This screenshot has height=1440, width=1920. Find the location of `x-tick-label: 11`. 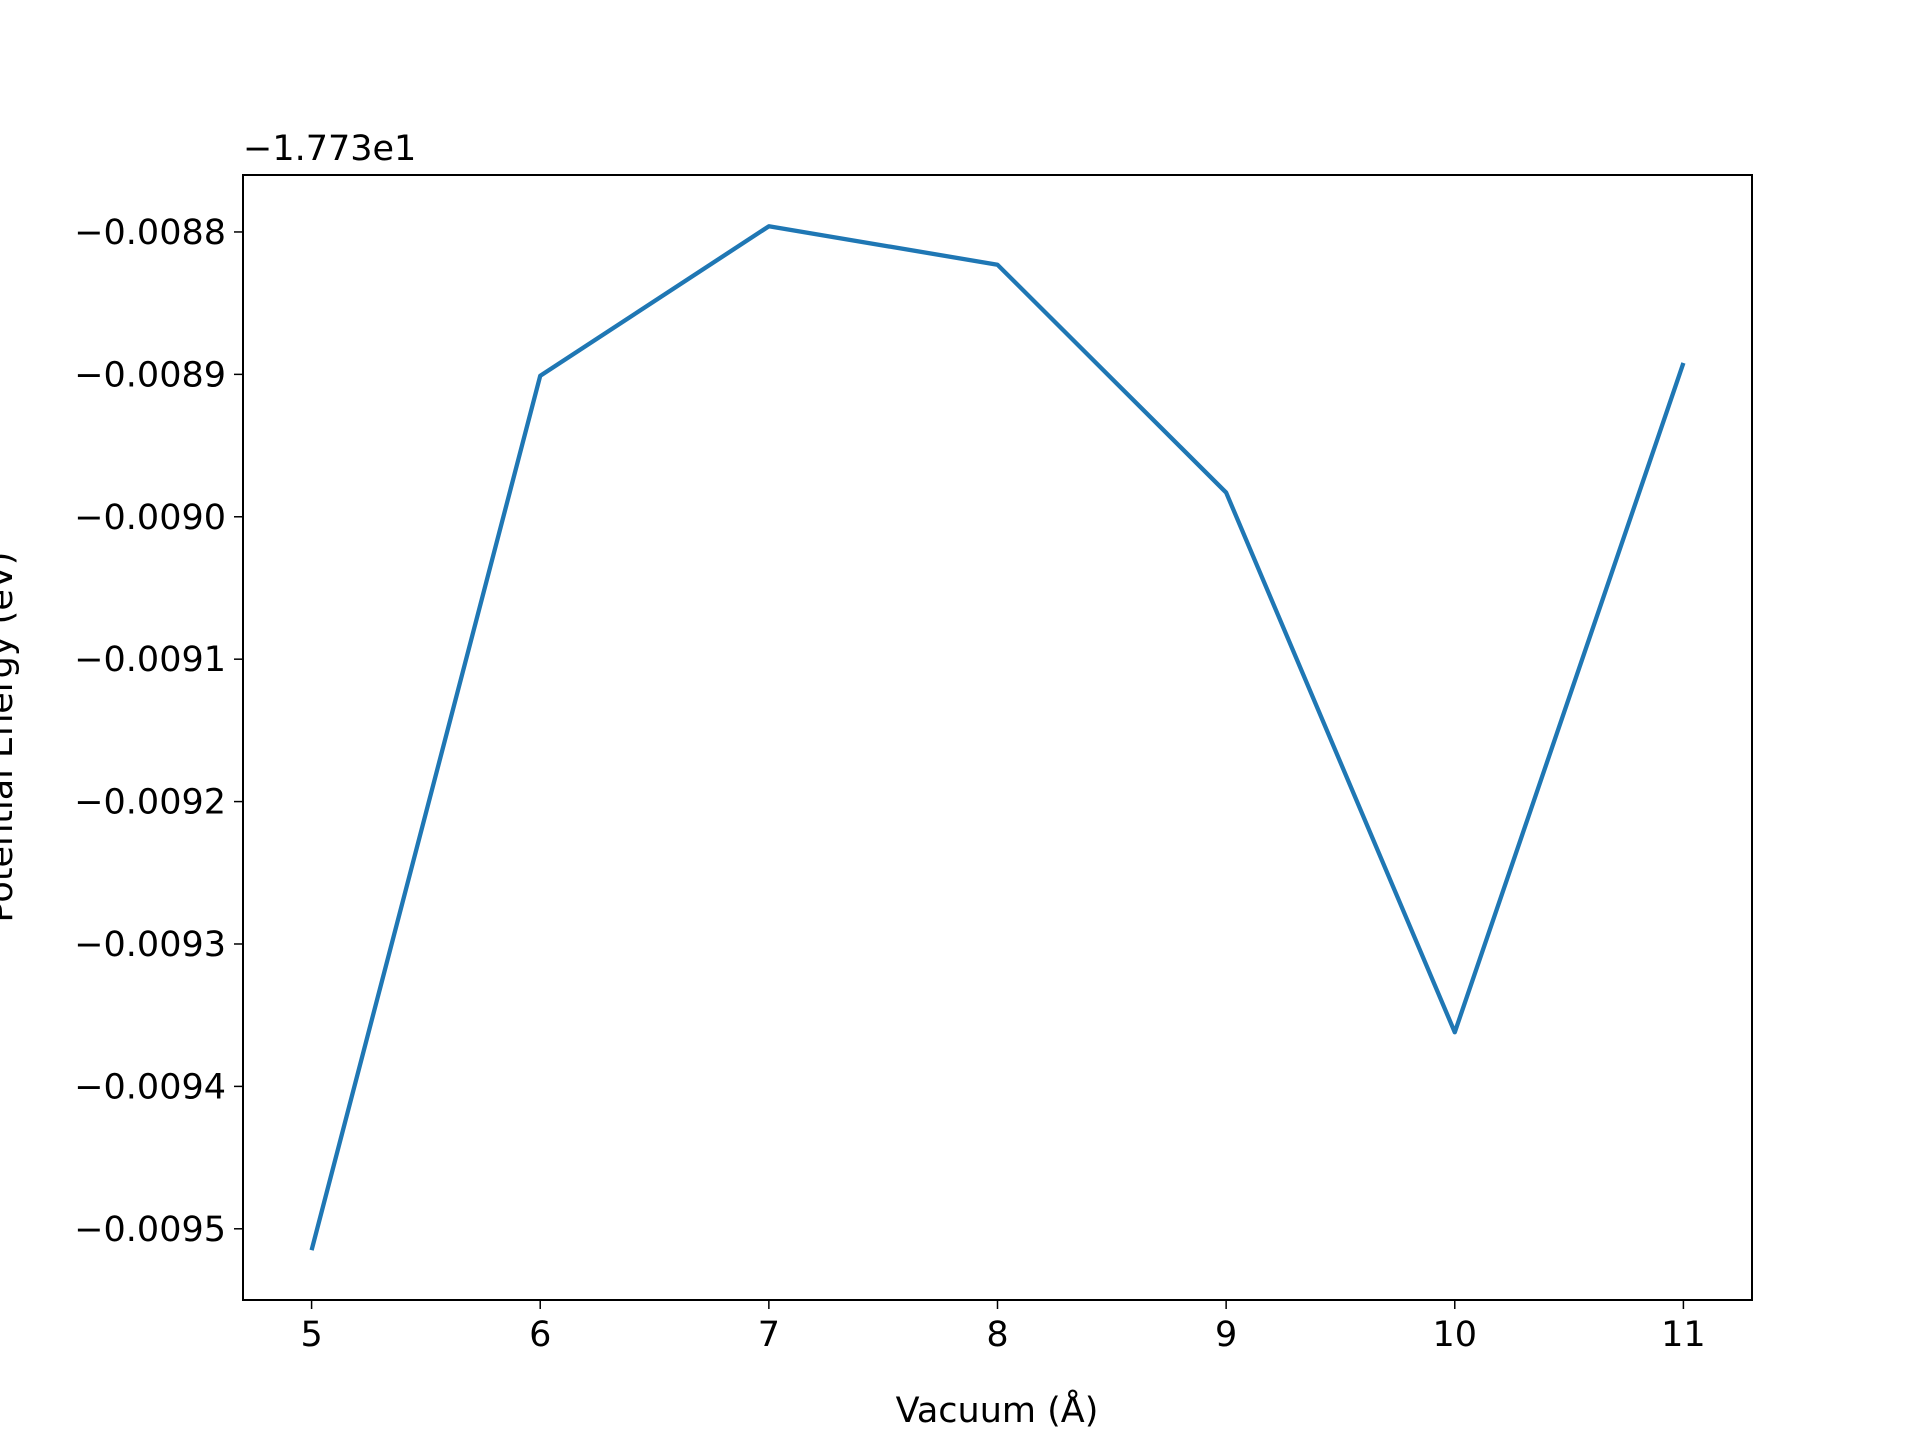

x-tick-label: 11 is located at coordinates (1683, 1335).